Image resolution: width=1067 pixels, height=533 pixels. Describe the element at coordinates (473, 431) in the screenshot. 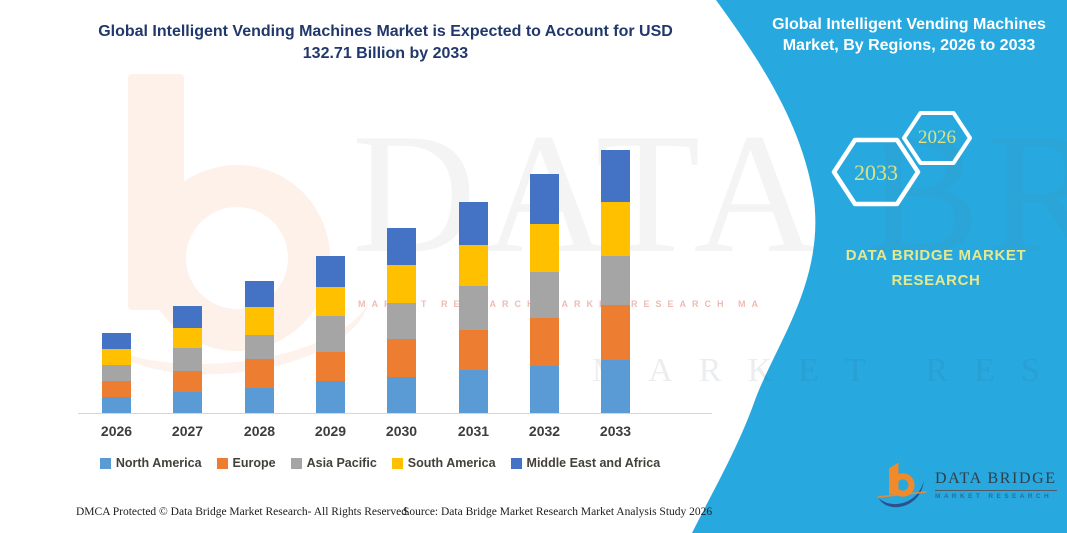

I see `x-axis-label: 2031` at that location.